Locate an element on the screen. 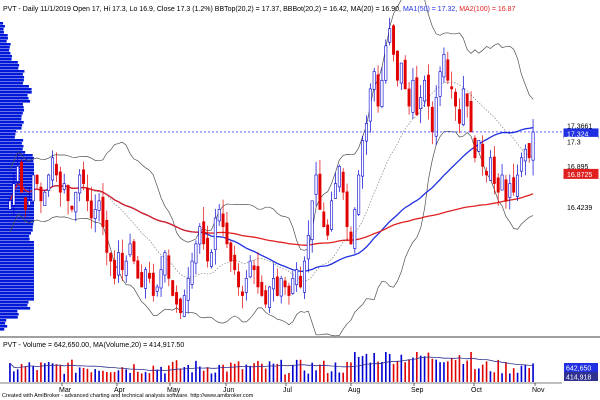 The image size is (600, 400). price-tag-label: 16.8725 is located at coordinates (579, 175).